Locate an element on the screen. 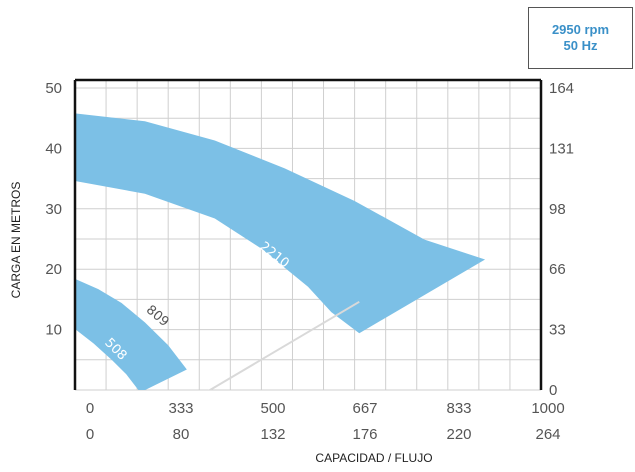  x-tick-label-top: 500 is located at coordinates (272, 408).